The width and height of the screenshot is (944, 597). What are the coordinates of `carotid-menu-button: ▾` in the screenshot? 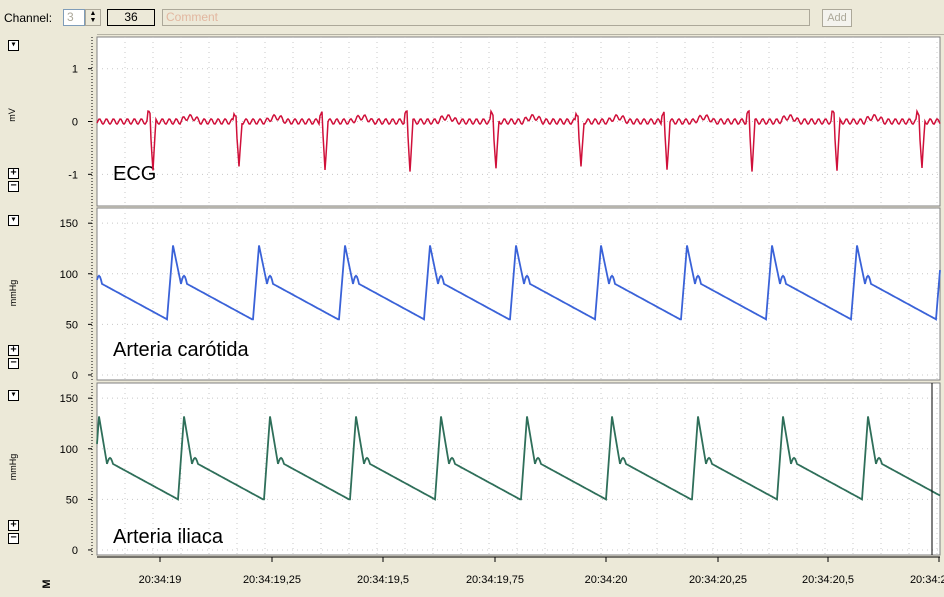 It's located at (13, 220).